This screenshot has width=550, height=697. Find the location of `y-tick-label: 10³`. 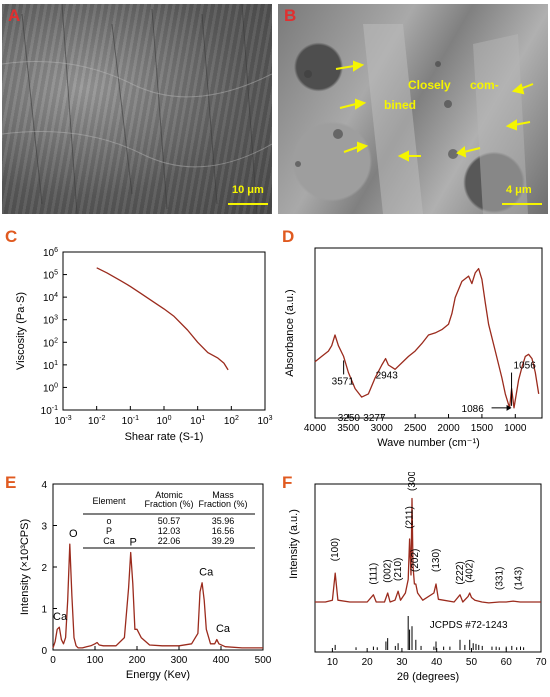

y-tick-label: 10³ is located at coordinates (50, 321).